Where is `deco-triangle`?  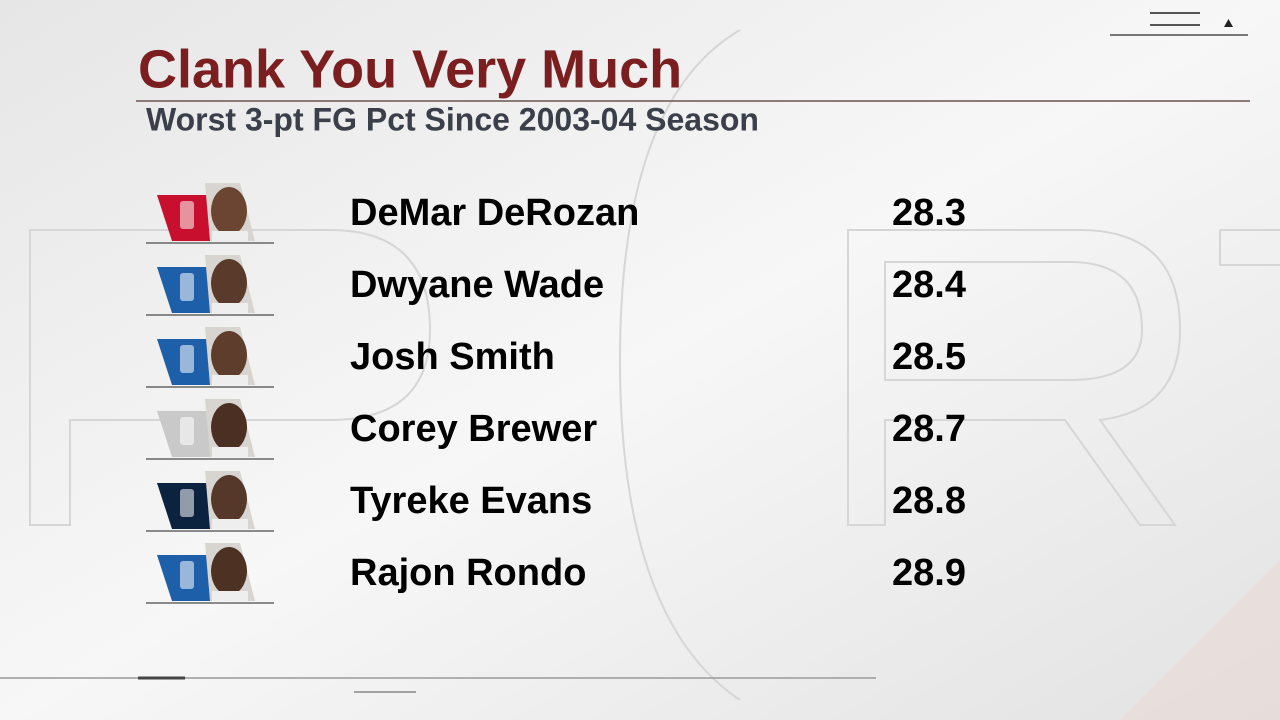 deco-triangle is located at coordinates (1228, 23).